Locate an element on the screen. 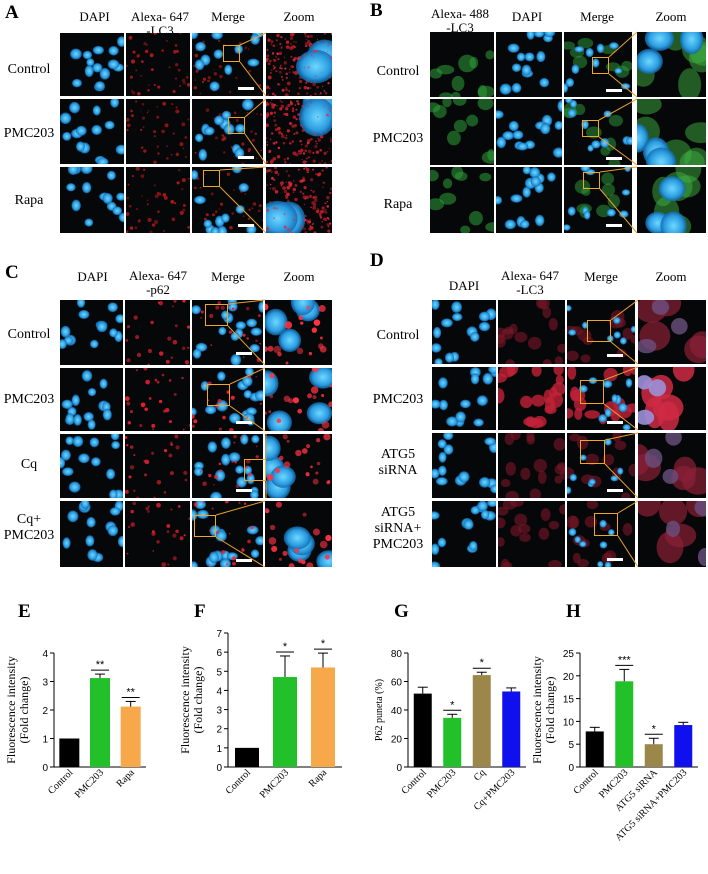  panel-c-row-label: PMC203 is located at coordinates (29, 399).